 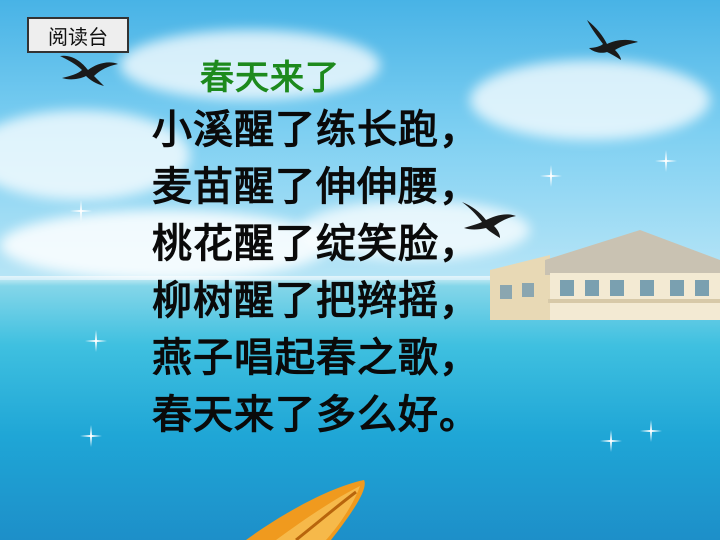 What do you see at coordinates (316, 244) in the screenshot?
I see `poem-line: 桃花醒了绽笑脸，` at bounding box center [316, 244].